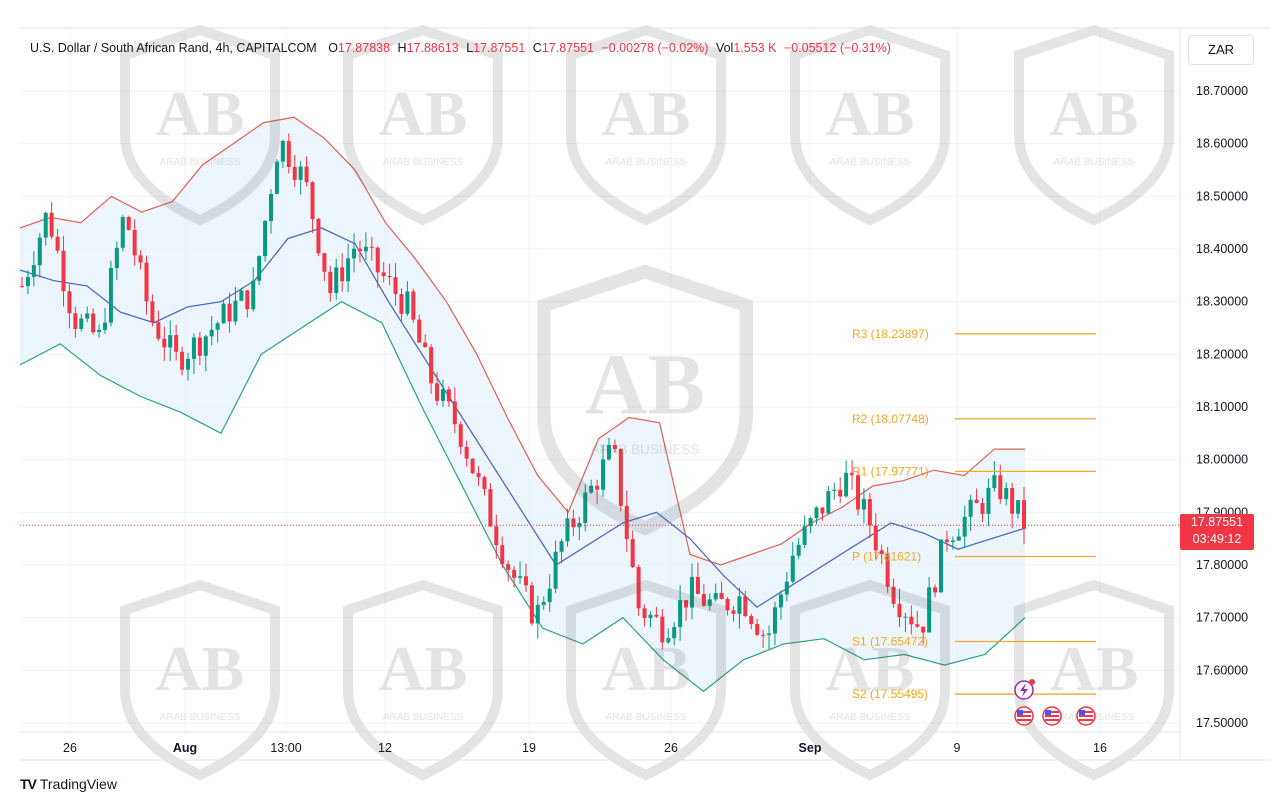 This screenshot has width=1280, height=803. I want to click on price-tick-label: 17.70000, so click(1222, 618).